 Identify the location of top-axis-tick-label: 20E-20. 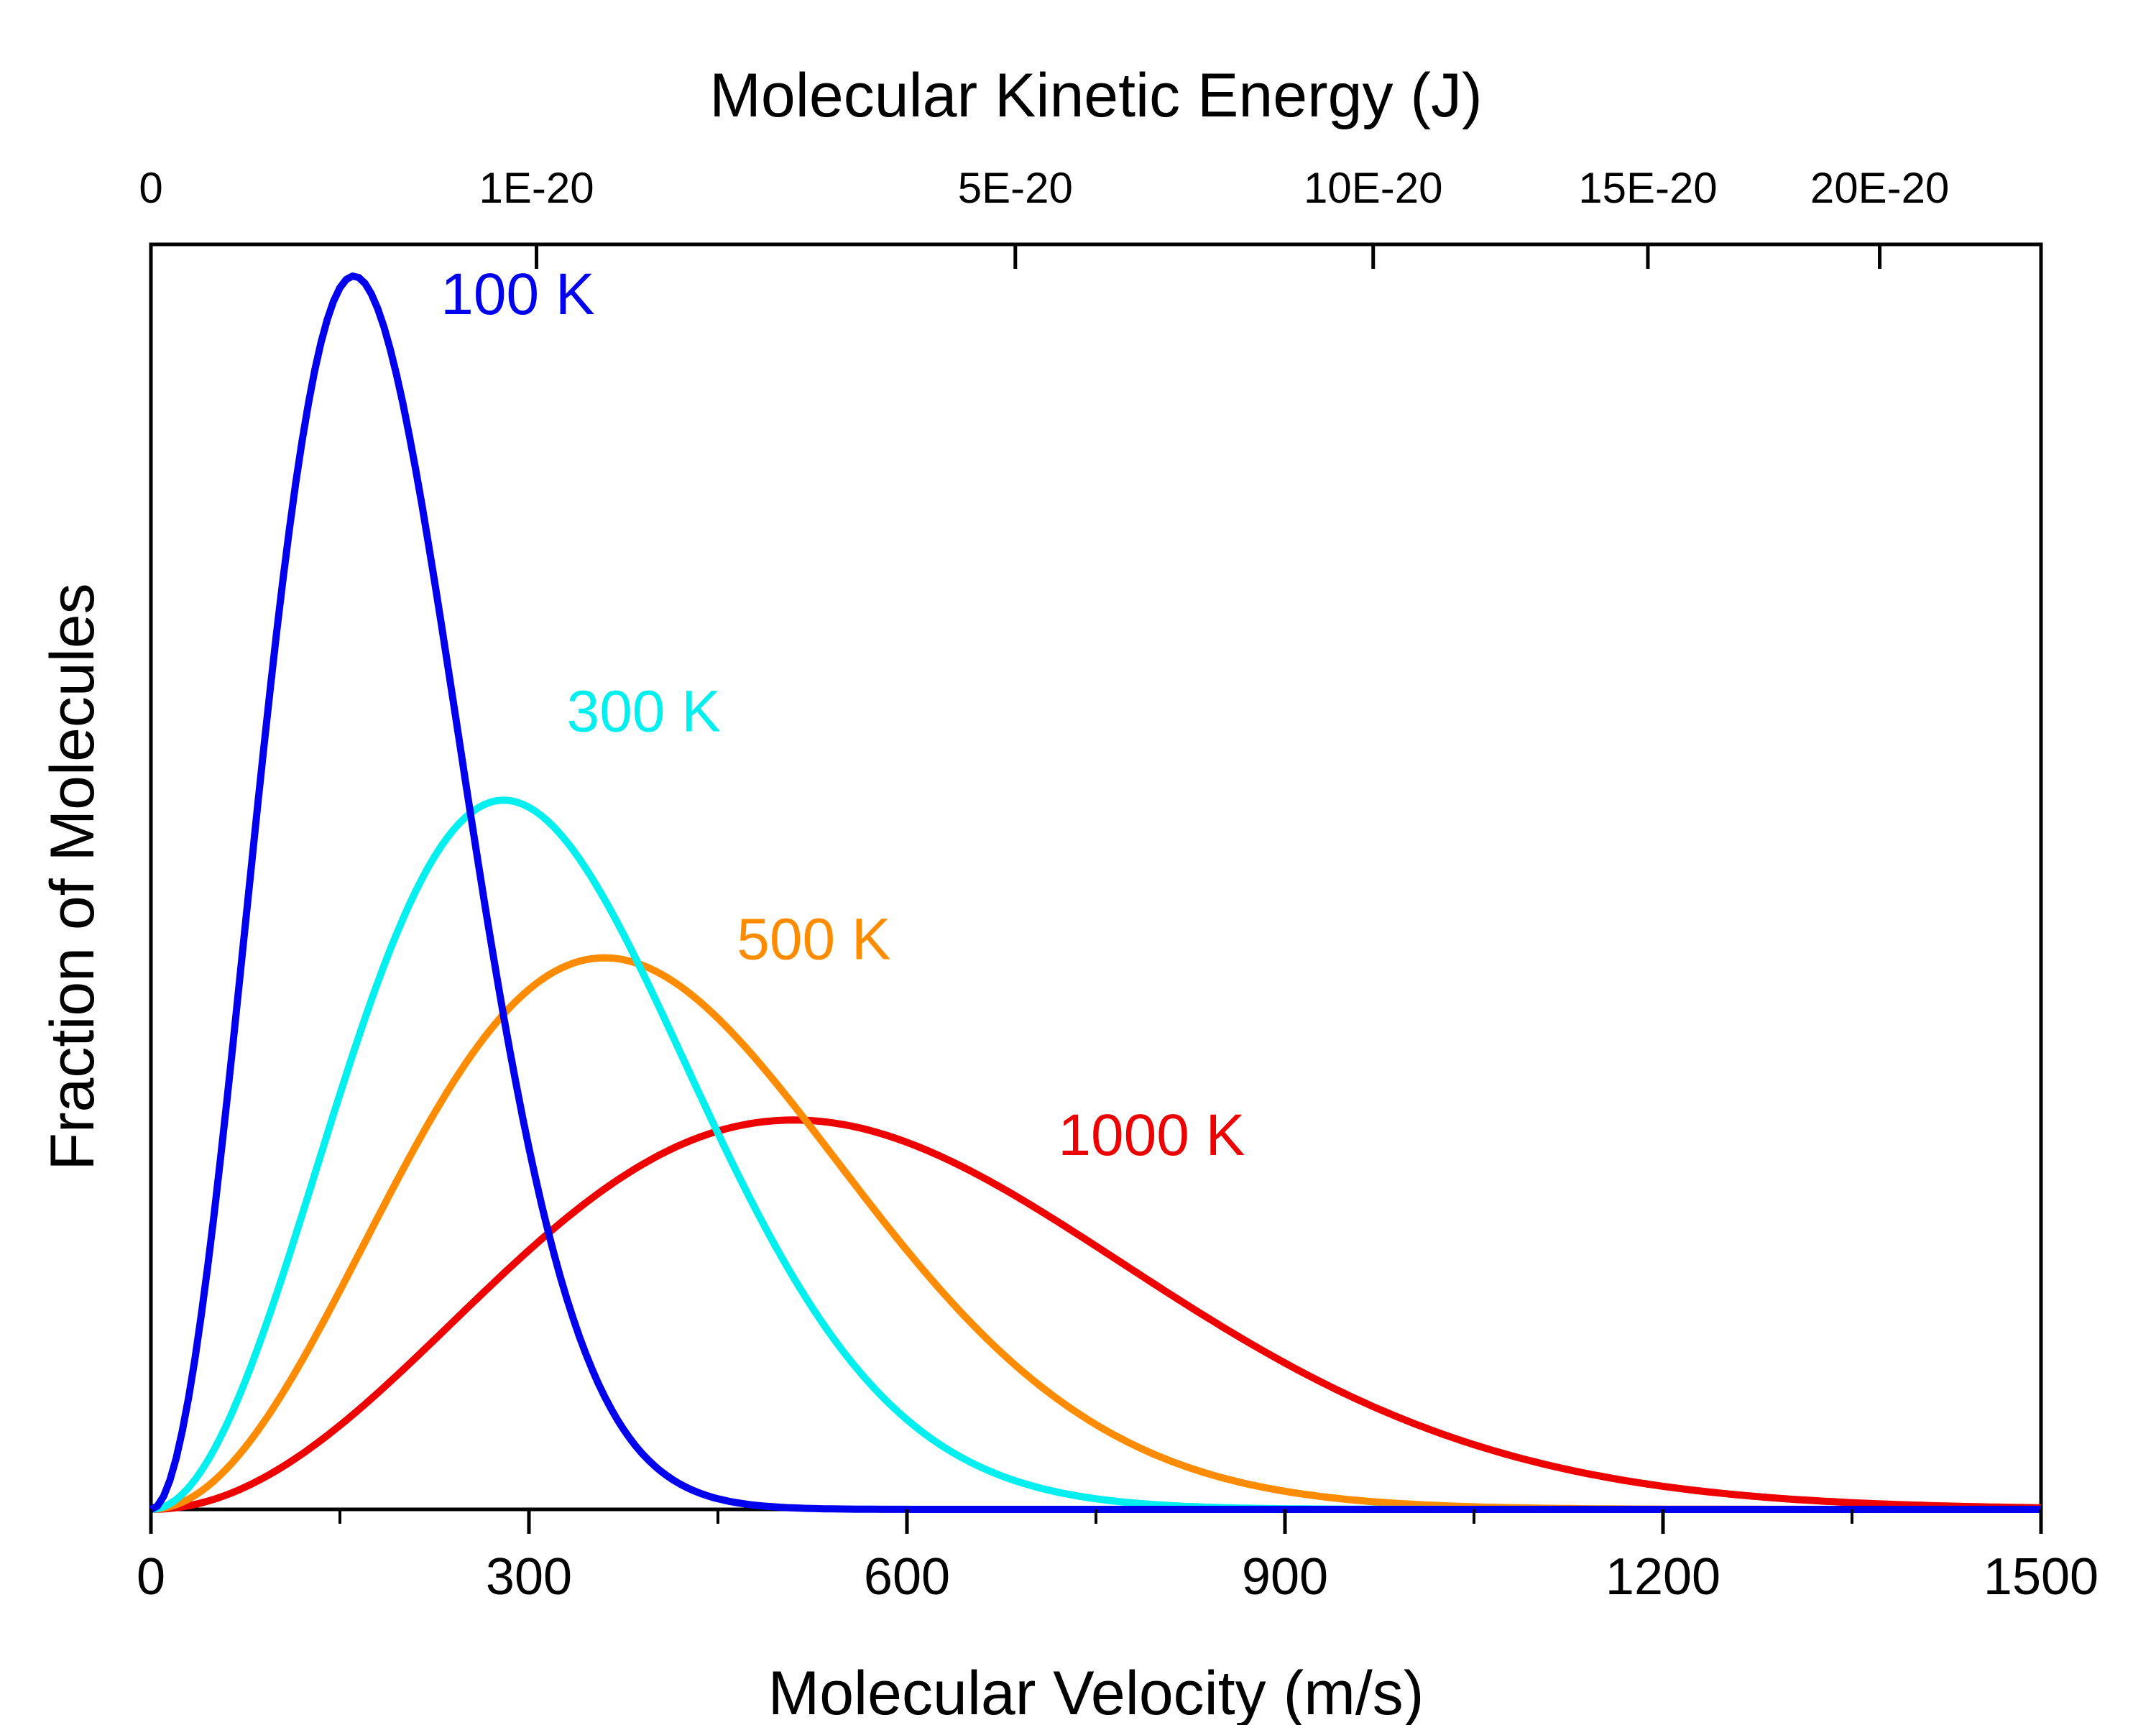
(1879, 188).